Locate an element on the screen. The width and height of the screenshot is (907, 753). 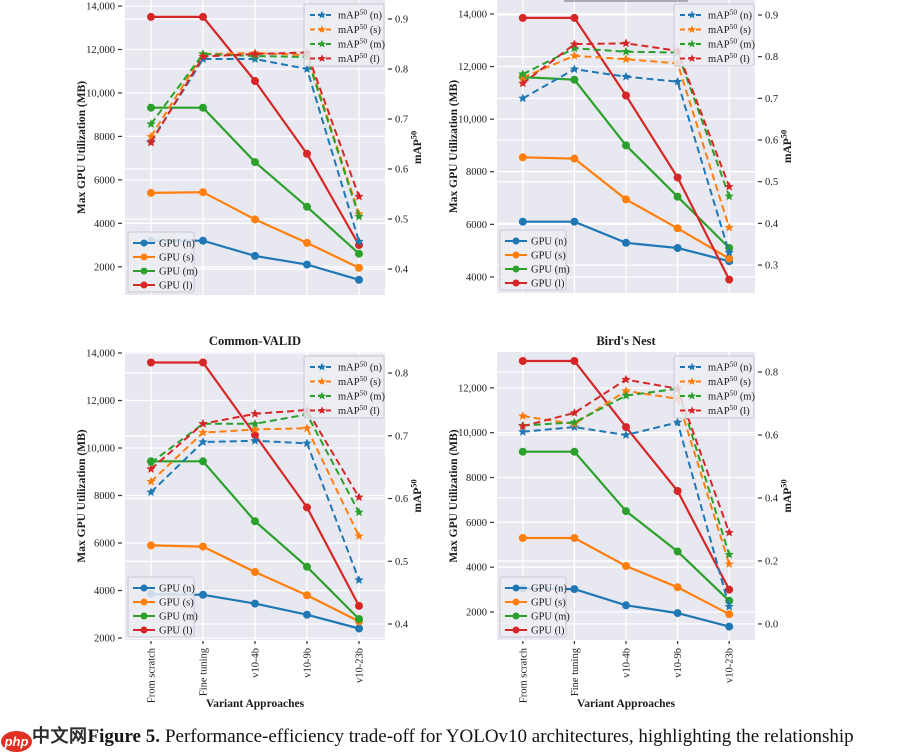
left-tick-label: 12,000 is located at coordinates (472, 388).